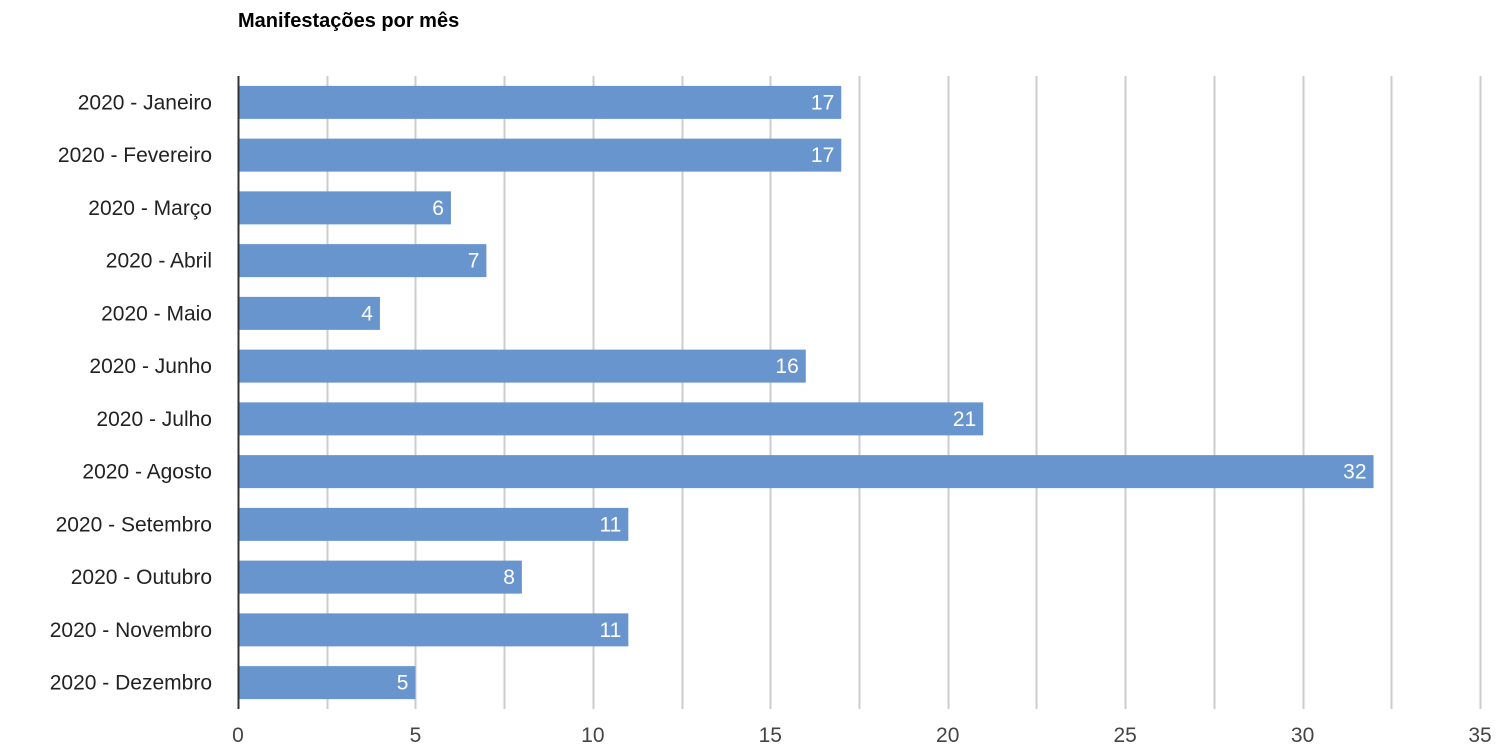 The image size is (1499, 749). Describe the element at coordinates (238, 735) in the screenshot. I see `x-tick-label-0: 0` at that location.